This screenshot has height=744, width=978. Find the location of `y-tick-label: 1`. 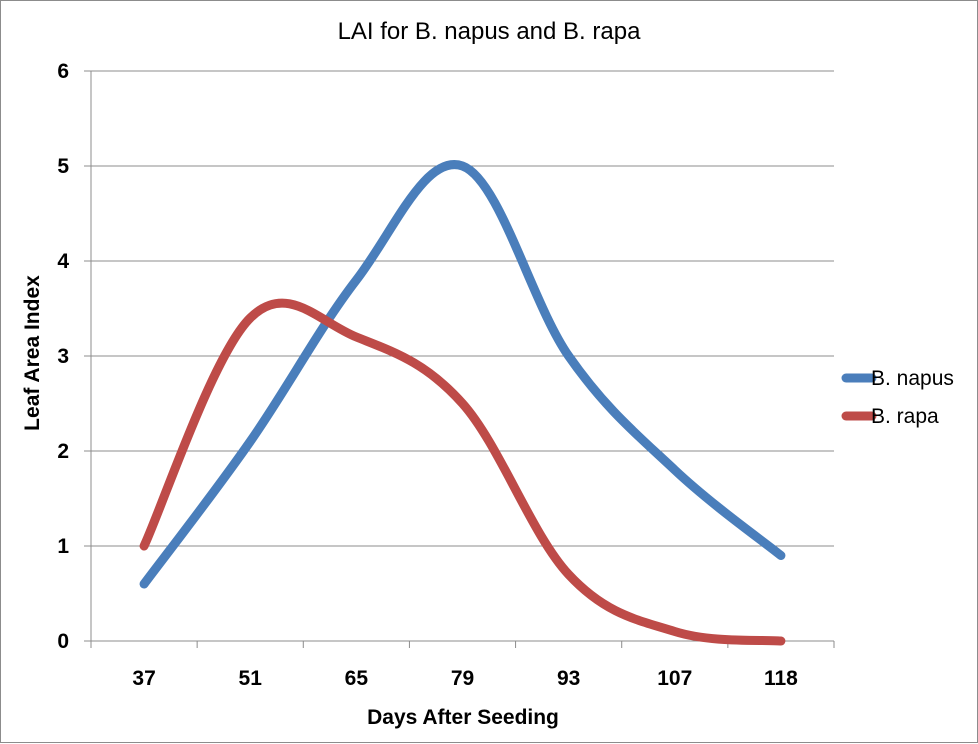

y-tick-label: 1 is located at coordinates (63, 546).